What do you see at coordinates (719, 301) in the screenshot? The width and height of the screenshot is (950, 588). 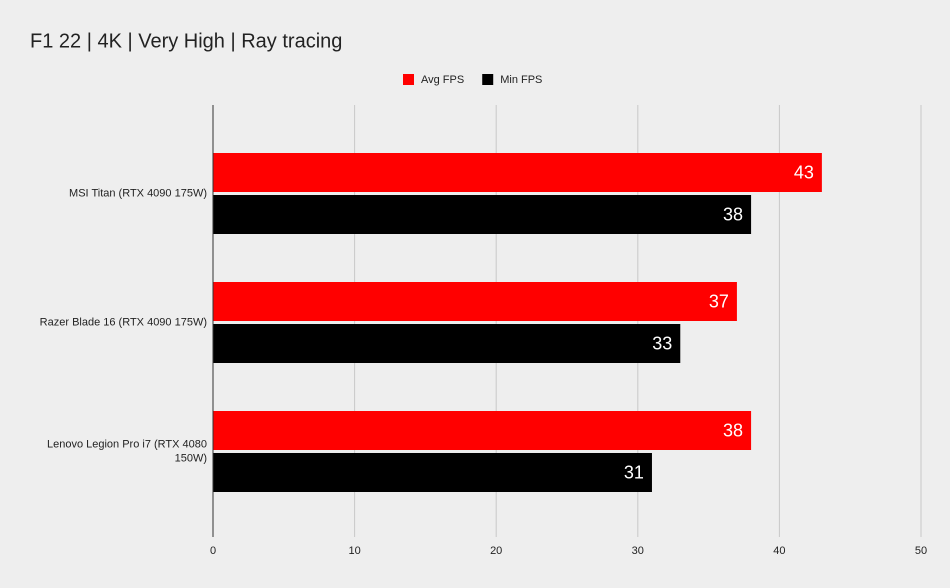 I see `value-label: 37` at bounding box center [719, 301].